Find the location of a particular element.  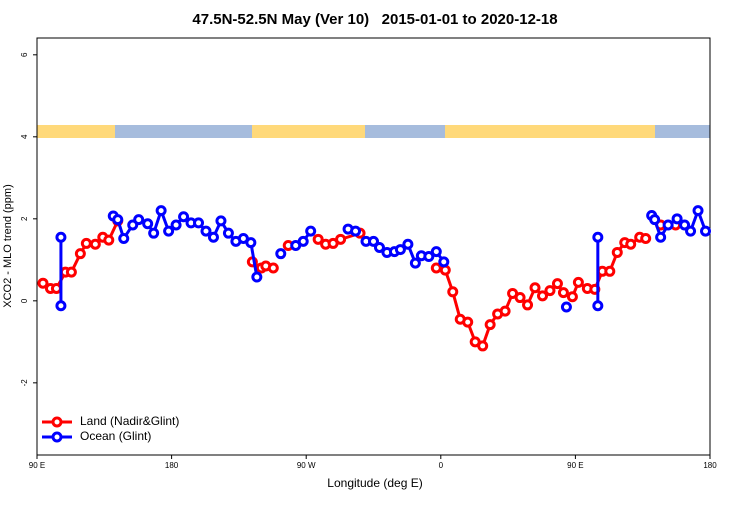

y-tick-label: 2 is located at coordinates (24, 218).